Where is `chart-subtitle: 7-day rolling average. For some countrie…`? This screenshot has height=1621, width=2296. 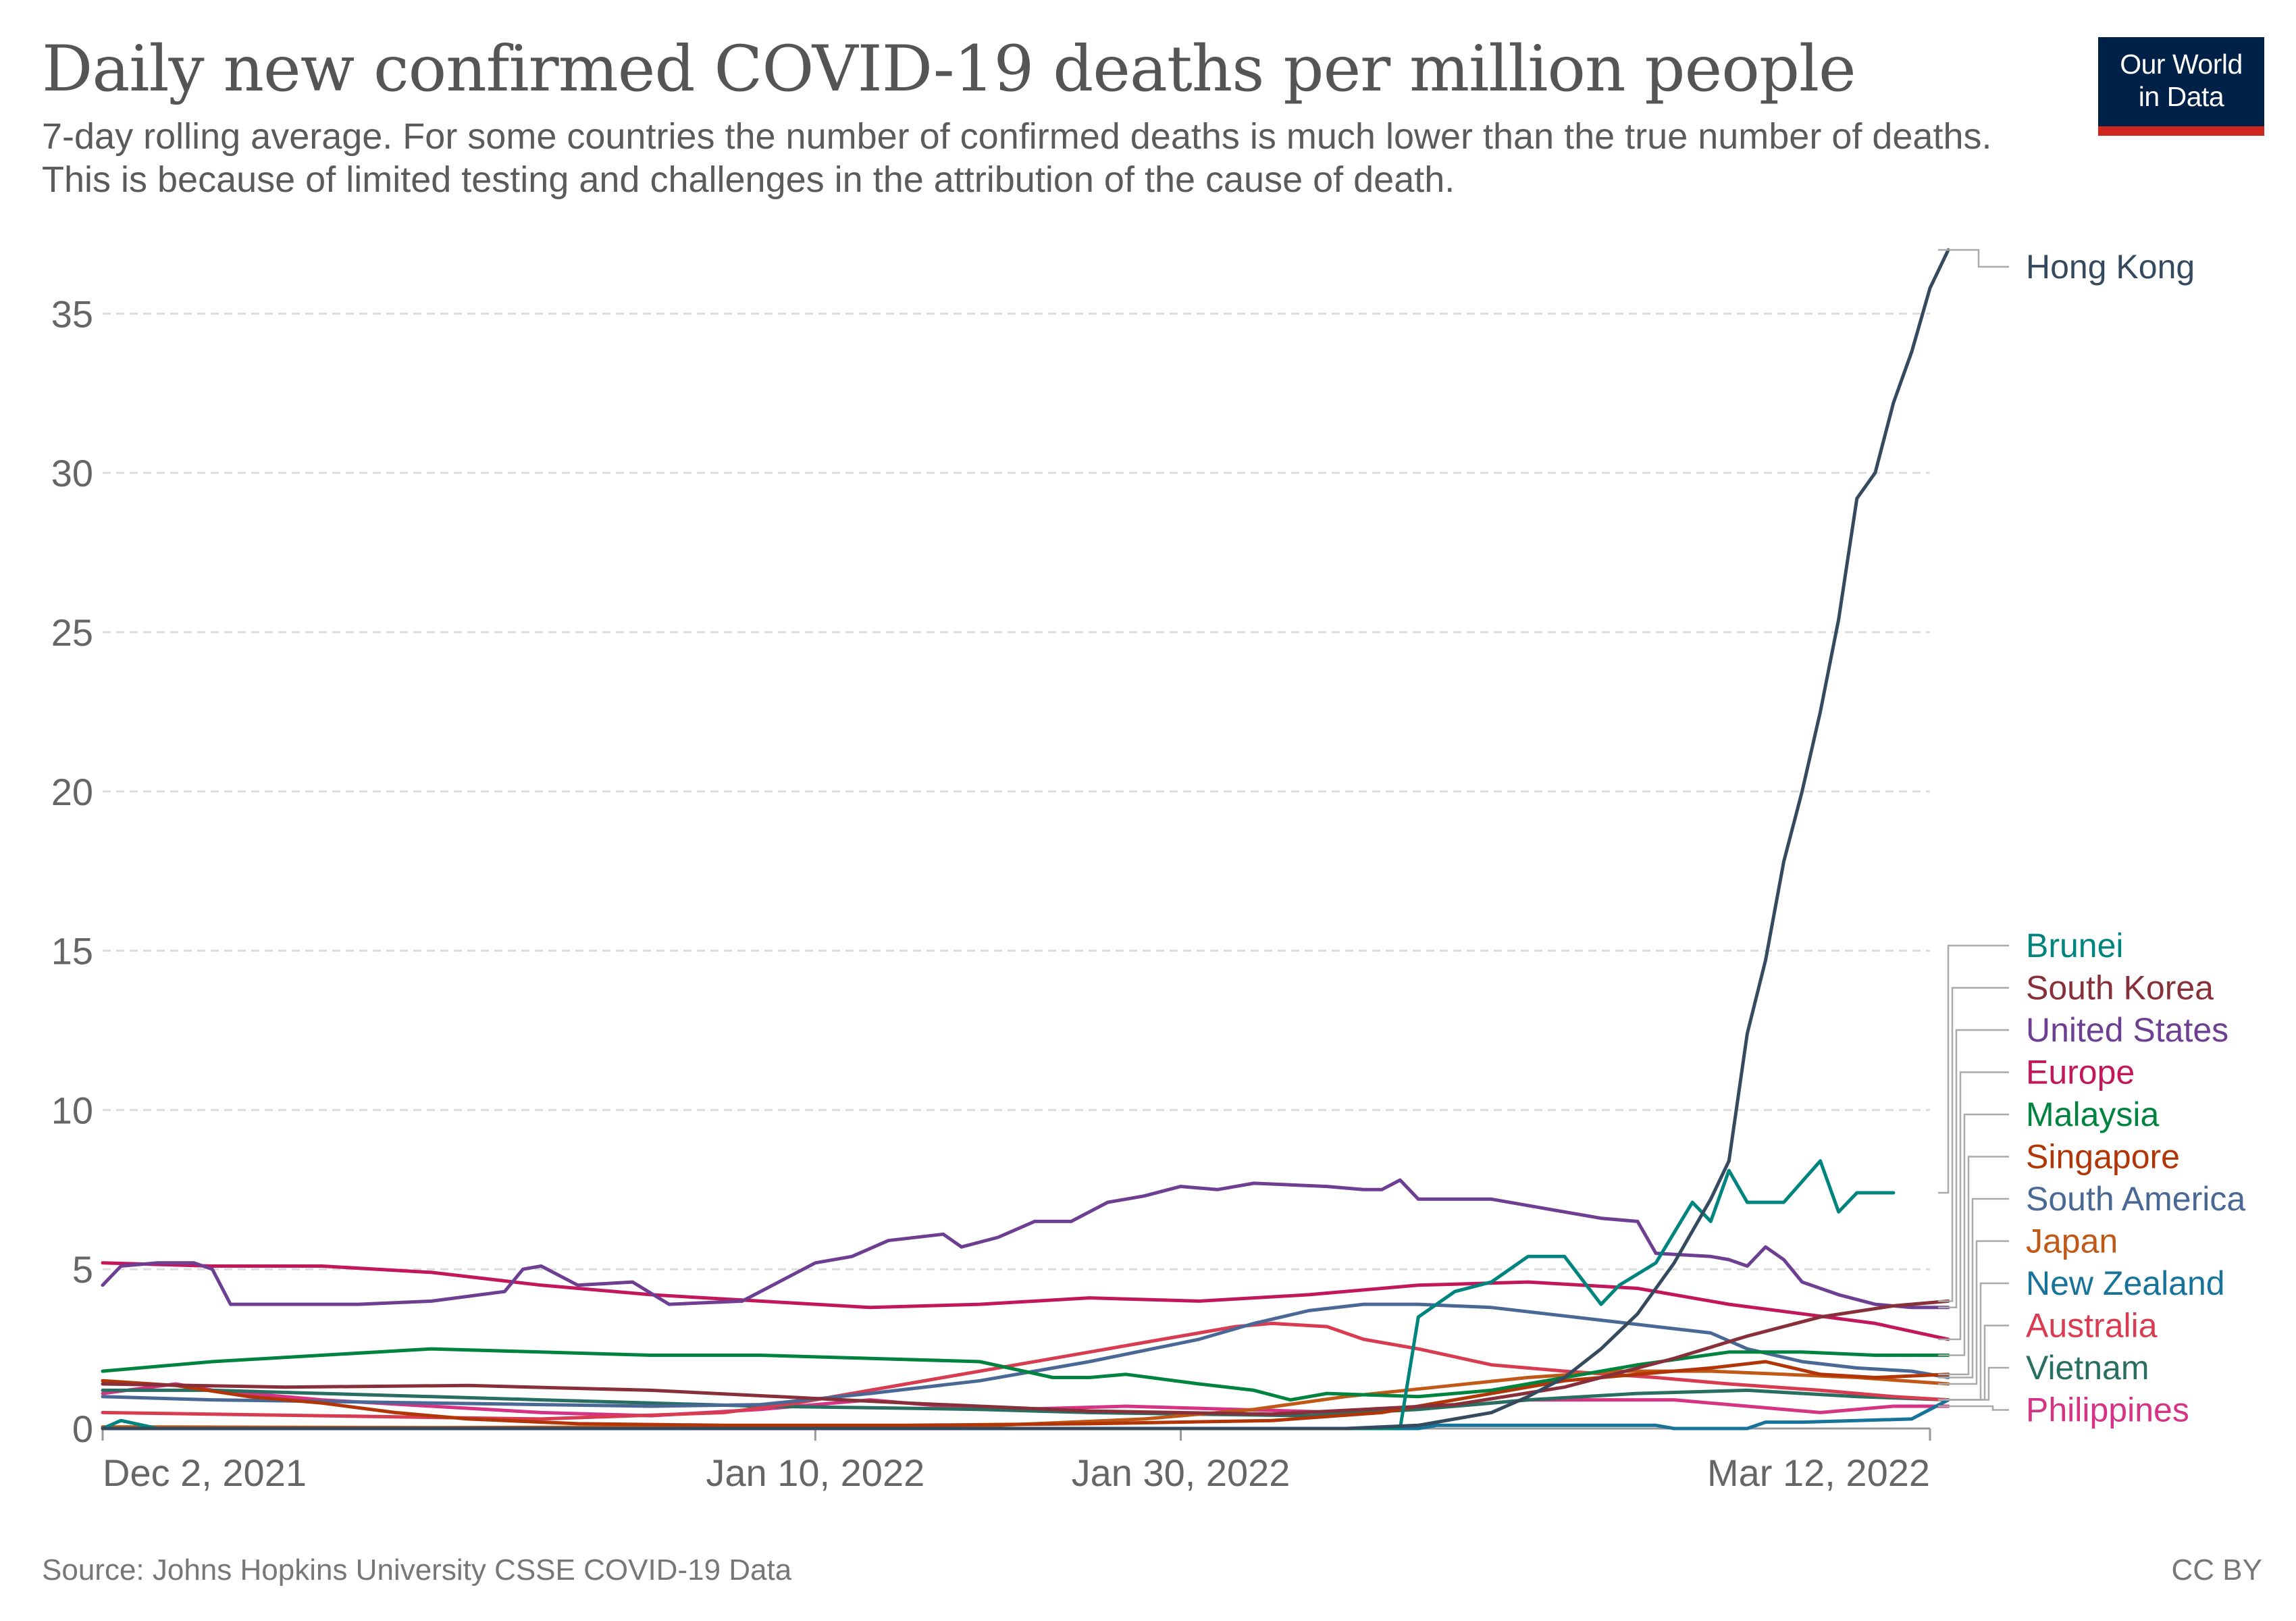
chart-subtitle: 7-day rolling average. For some countrie… is located at coordinates (1017, 158).